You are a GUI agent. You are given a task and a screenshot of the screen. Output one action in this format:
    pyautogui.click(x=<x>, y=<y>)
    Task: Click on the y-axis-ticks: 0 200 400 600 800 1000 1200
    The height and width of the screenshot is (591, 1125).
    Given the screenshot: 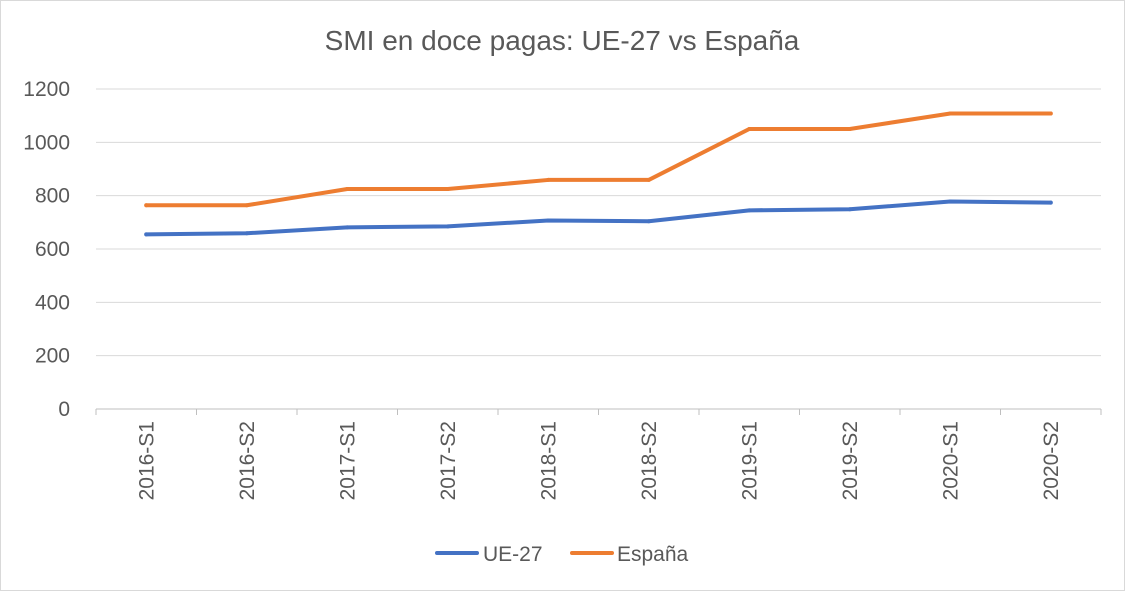 What is the action you would take?
    pyautogui.click(x=46, y=249)
    